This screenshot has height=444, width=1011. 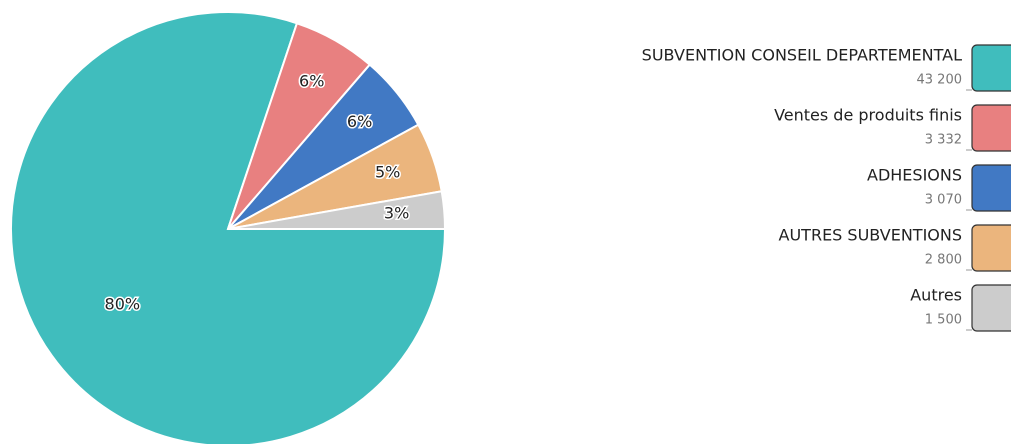 What do you see at coordinates (936, 295) in the screenshot?
I see `legend-label: Autres` at bounding box center [936, 295].